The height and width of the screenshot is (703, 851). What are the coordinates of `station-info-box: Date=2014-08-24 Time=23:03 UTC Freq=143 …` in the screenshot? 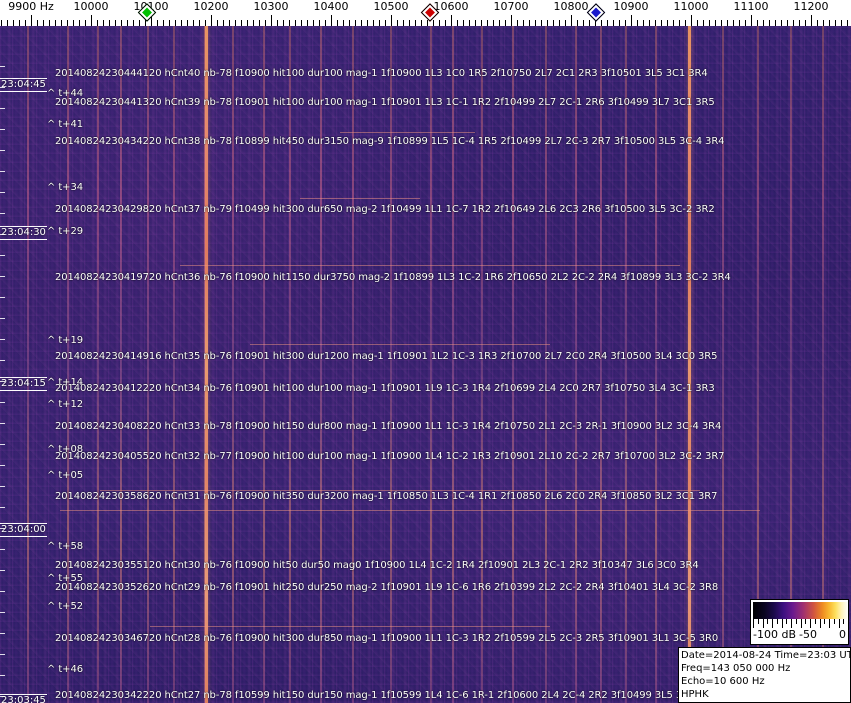 It's located at (764, 675).